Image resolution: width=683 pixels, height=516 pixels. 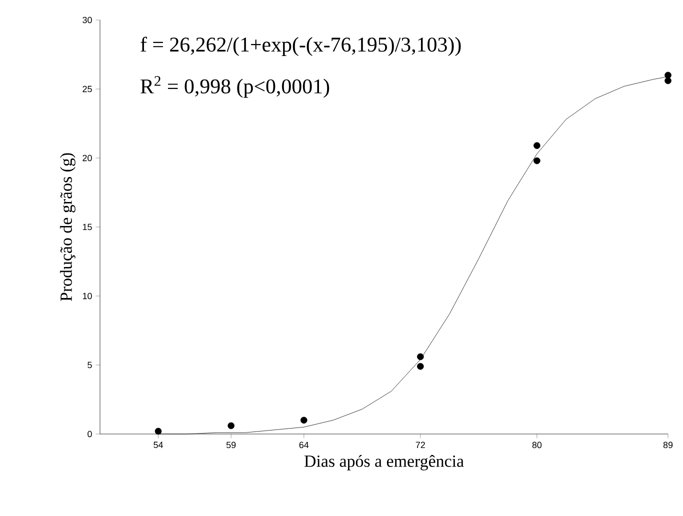 What do you see at coordinates (304, 445) in the screenshot?
I see `x-tick-label: 64` at bounding box center [304, 445].